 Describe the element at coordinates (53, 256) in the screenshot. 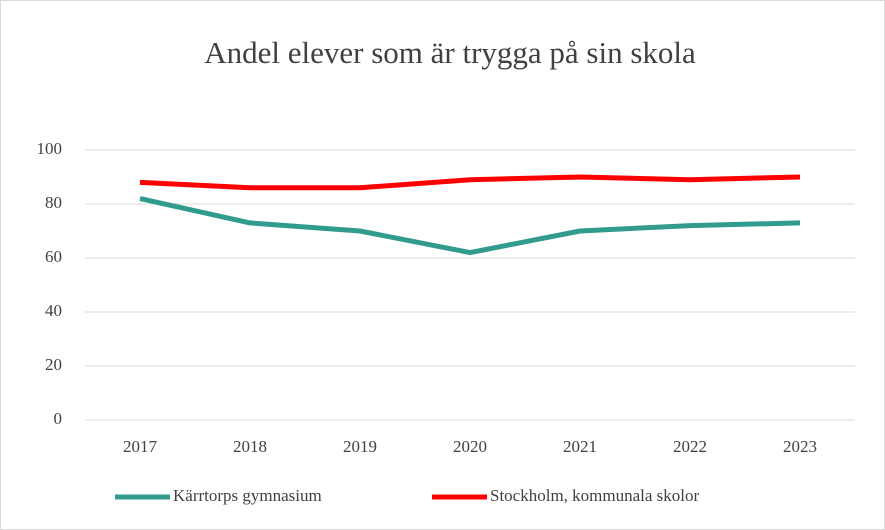

I see `y-tick-label: 60` at that location.